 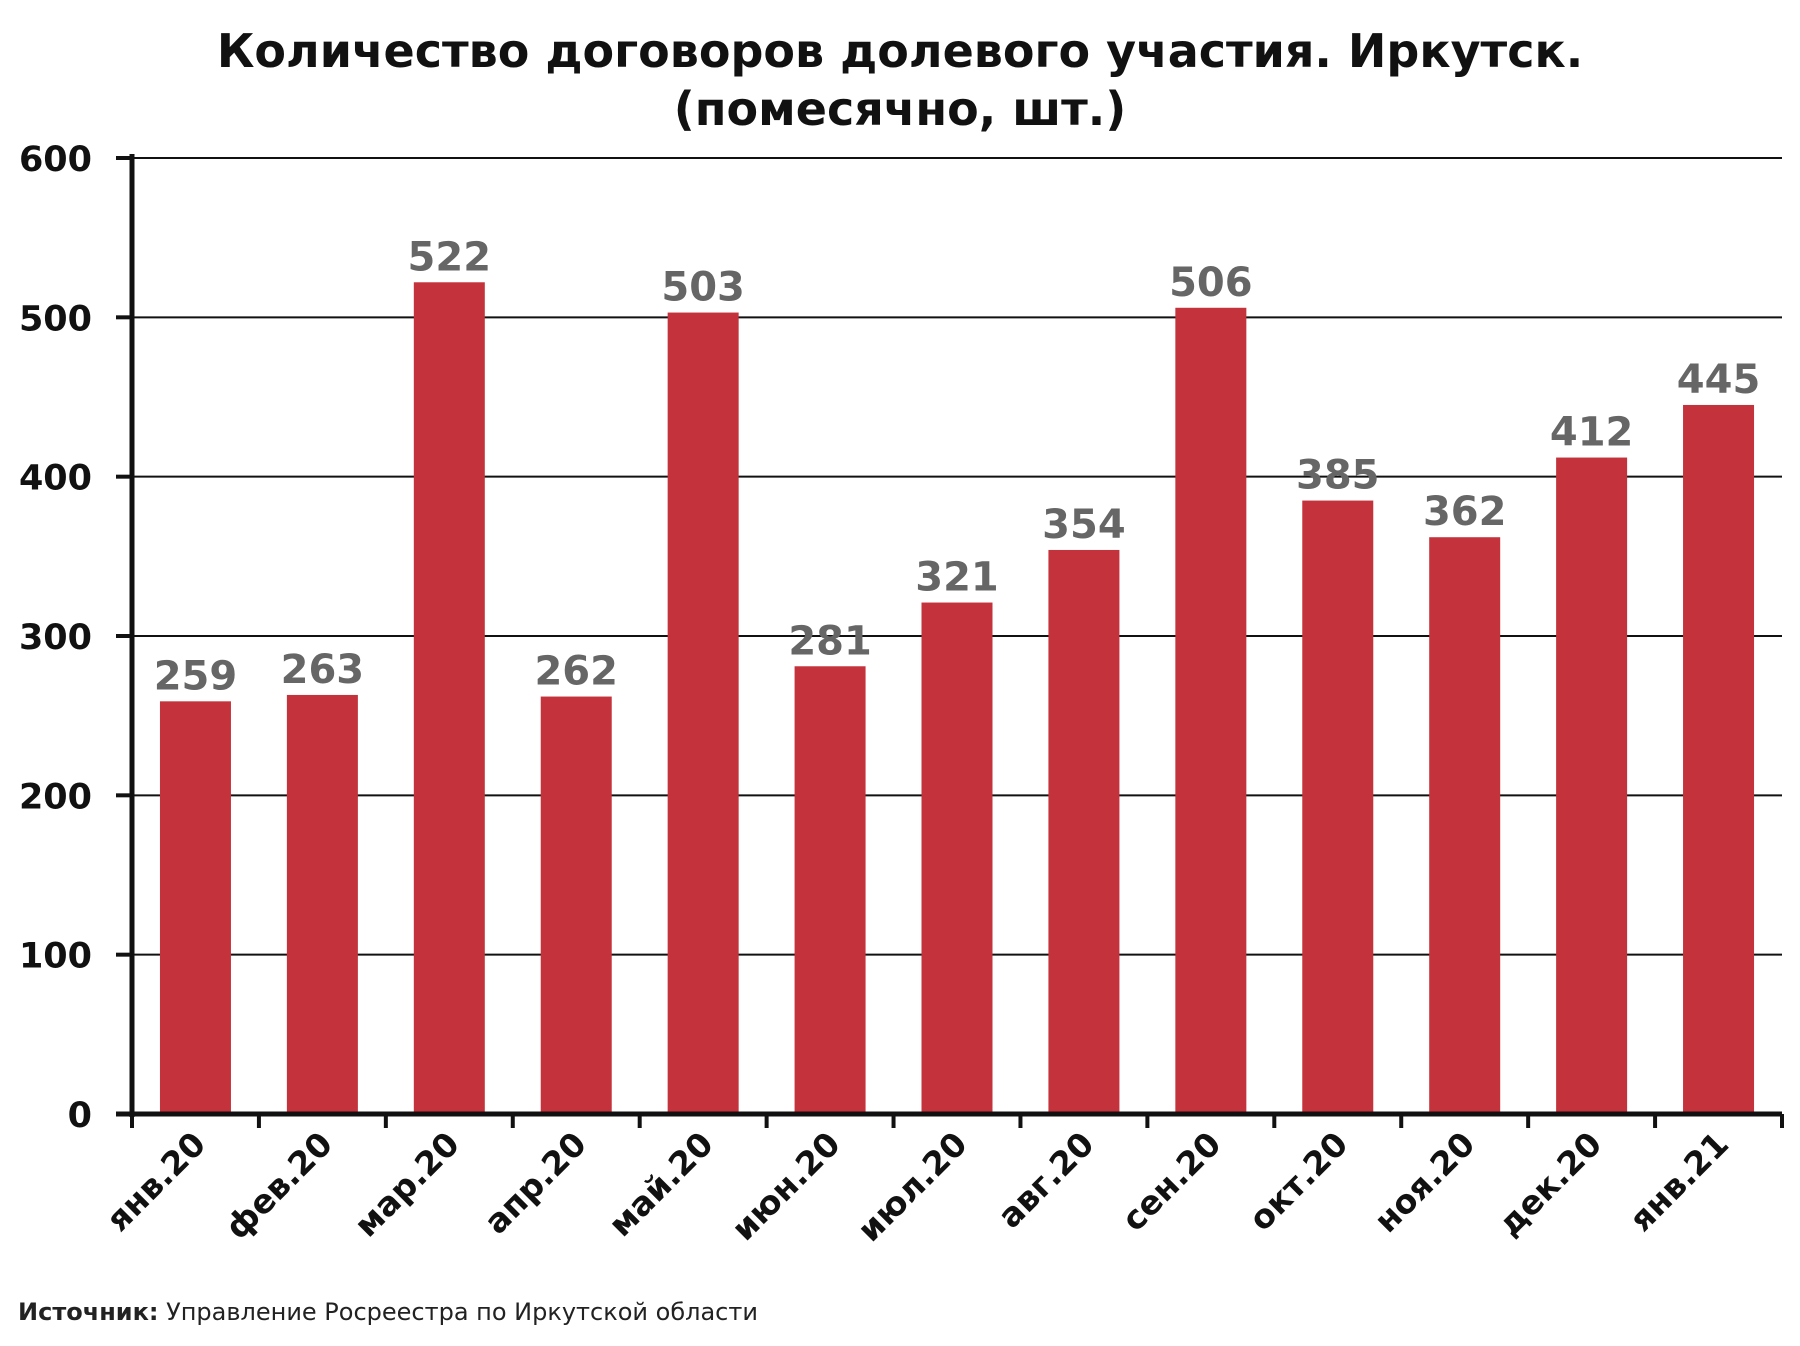 What do you see at coordinates (1592, 433) in the screenshot?
I see `bar-value-label: 412` at bounding box center [1592, 433].